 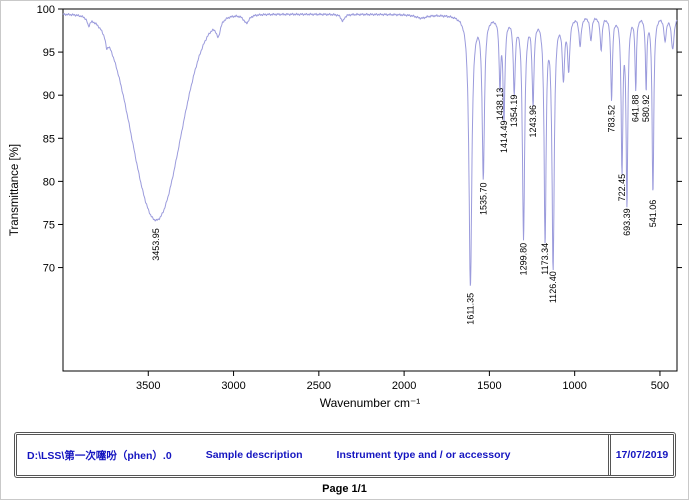 I want to click on peak-label: 1438.13, so click(x=500, y=104).